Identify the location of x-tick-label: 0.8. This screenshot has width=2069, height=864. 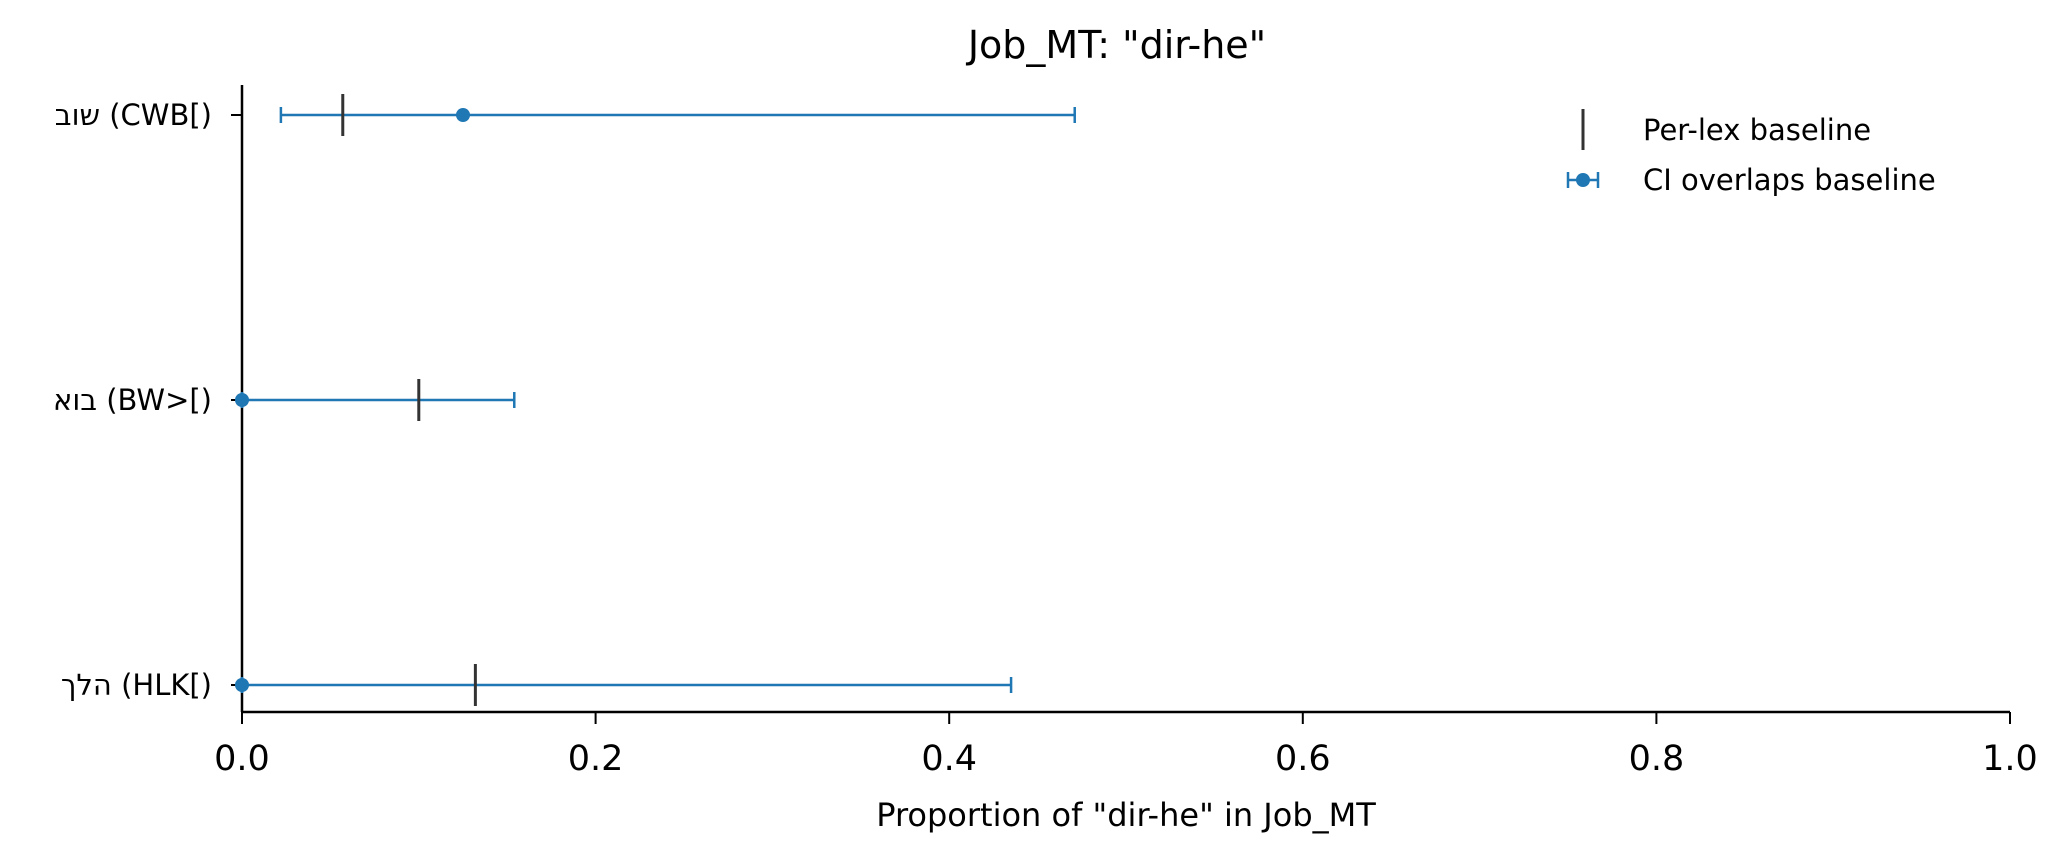
(1657, 759).